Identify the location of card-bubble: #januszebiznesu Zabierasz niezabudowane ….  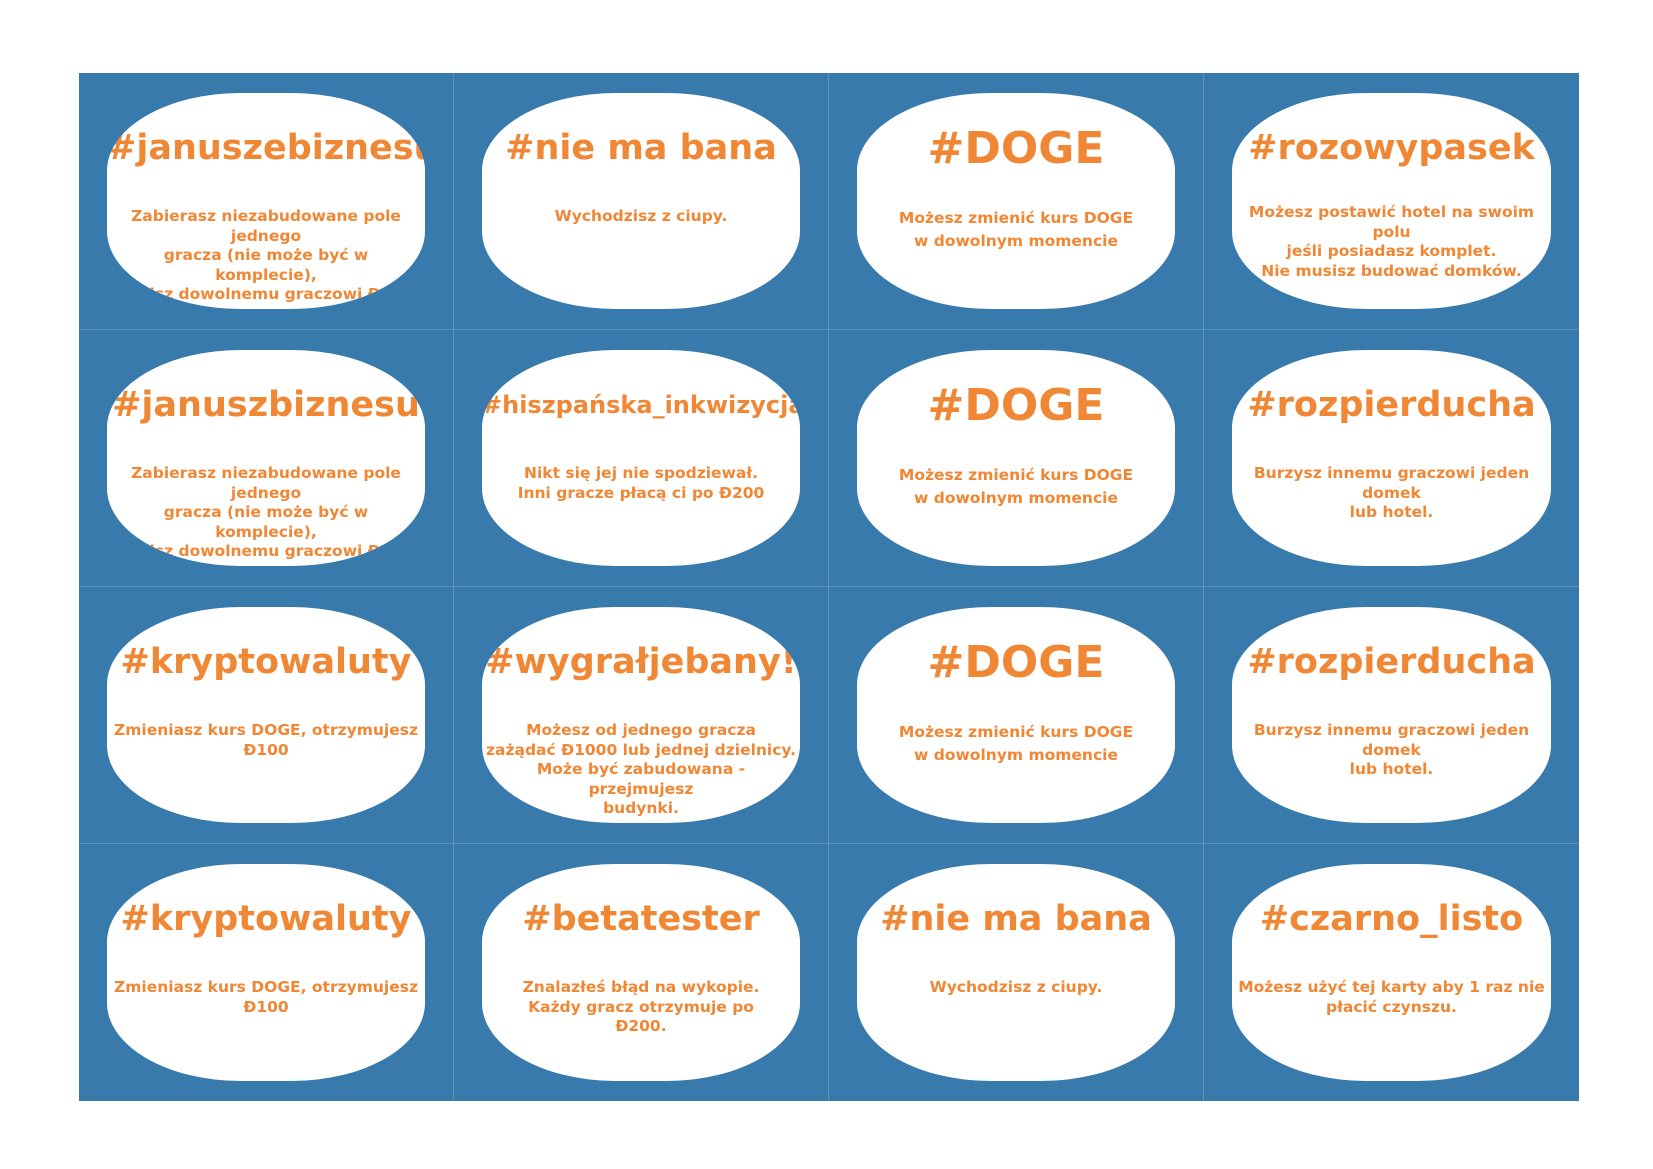
(266, 201).